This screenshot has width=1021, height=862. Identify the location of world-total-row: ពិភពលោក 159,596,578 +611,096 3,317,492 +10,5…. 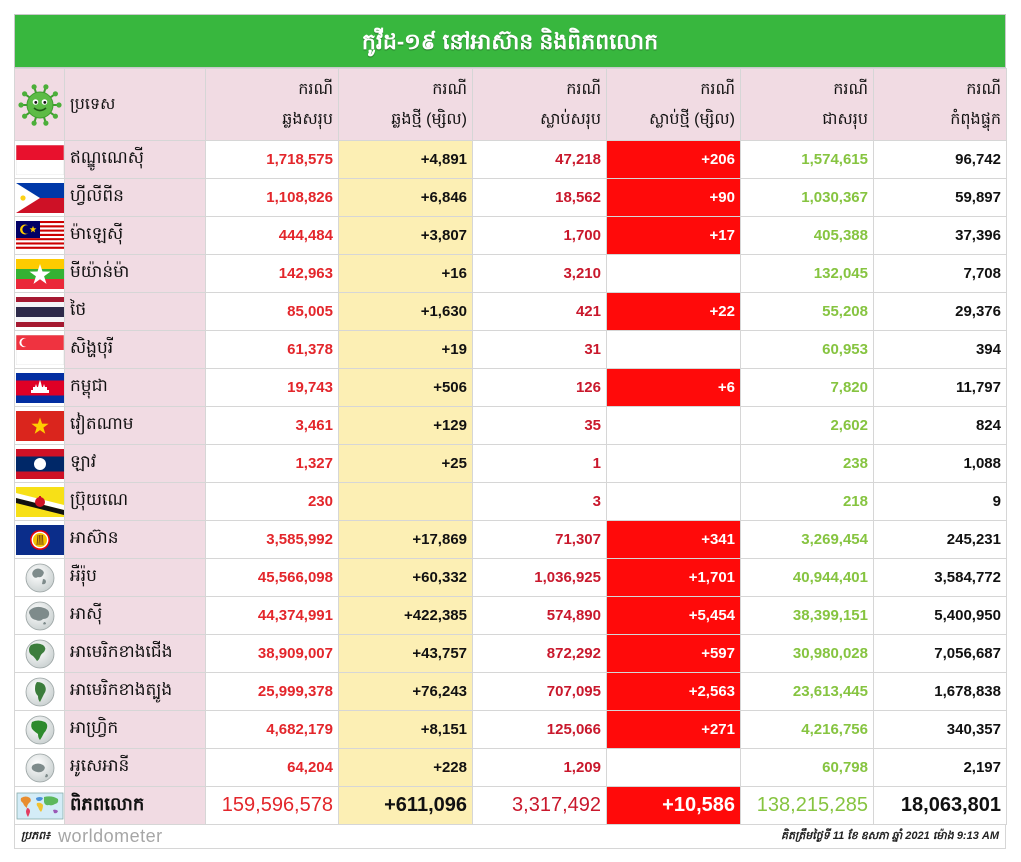
(510, 805).